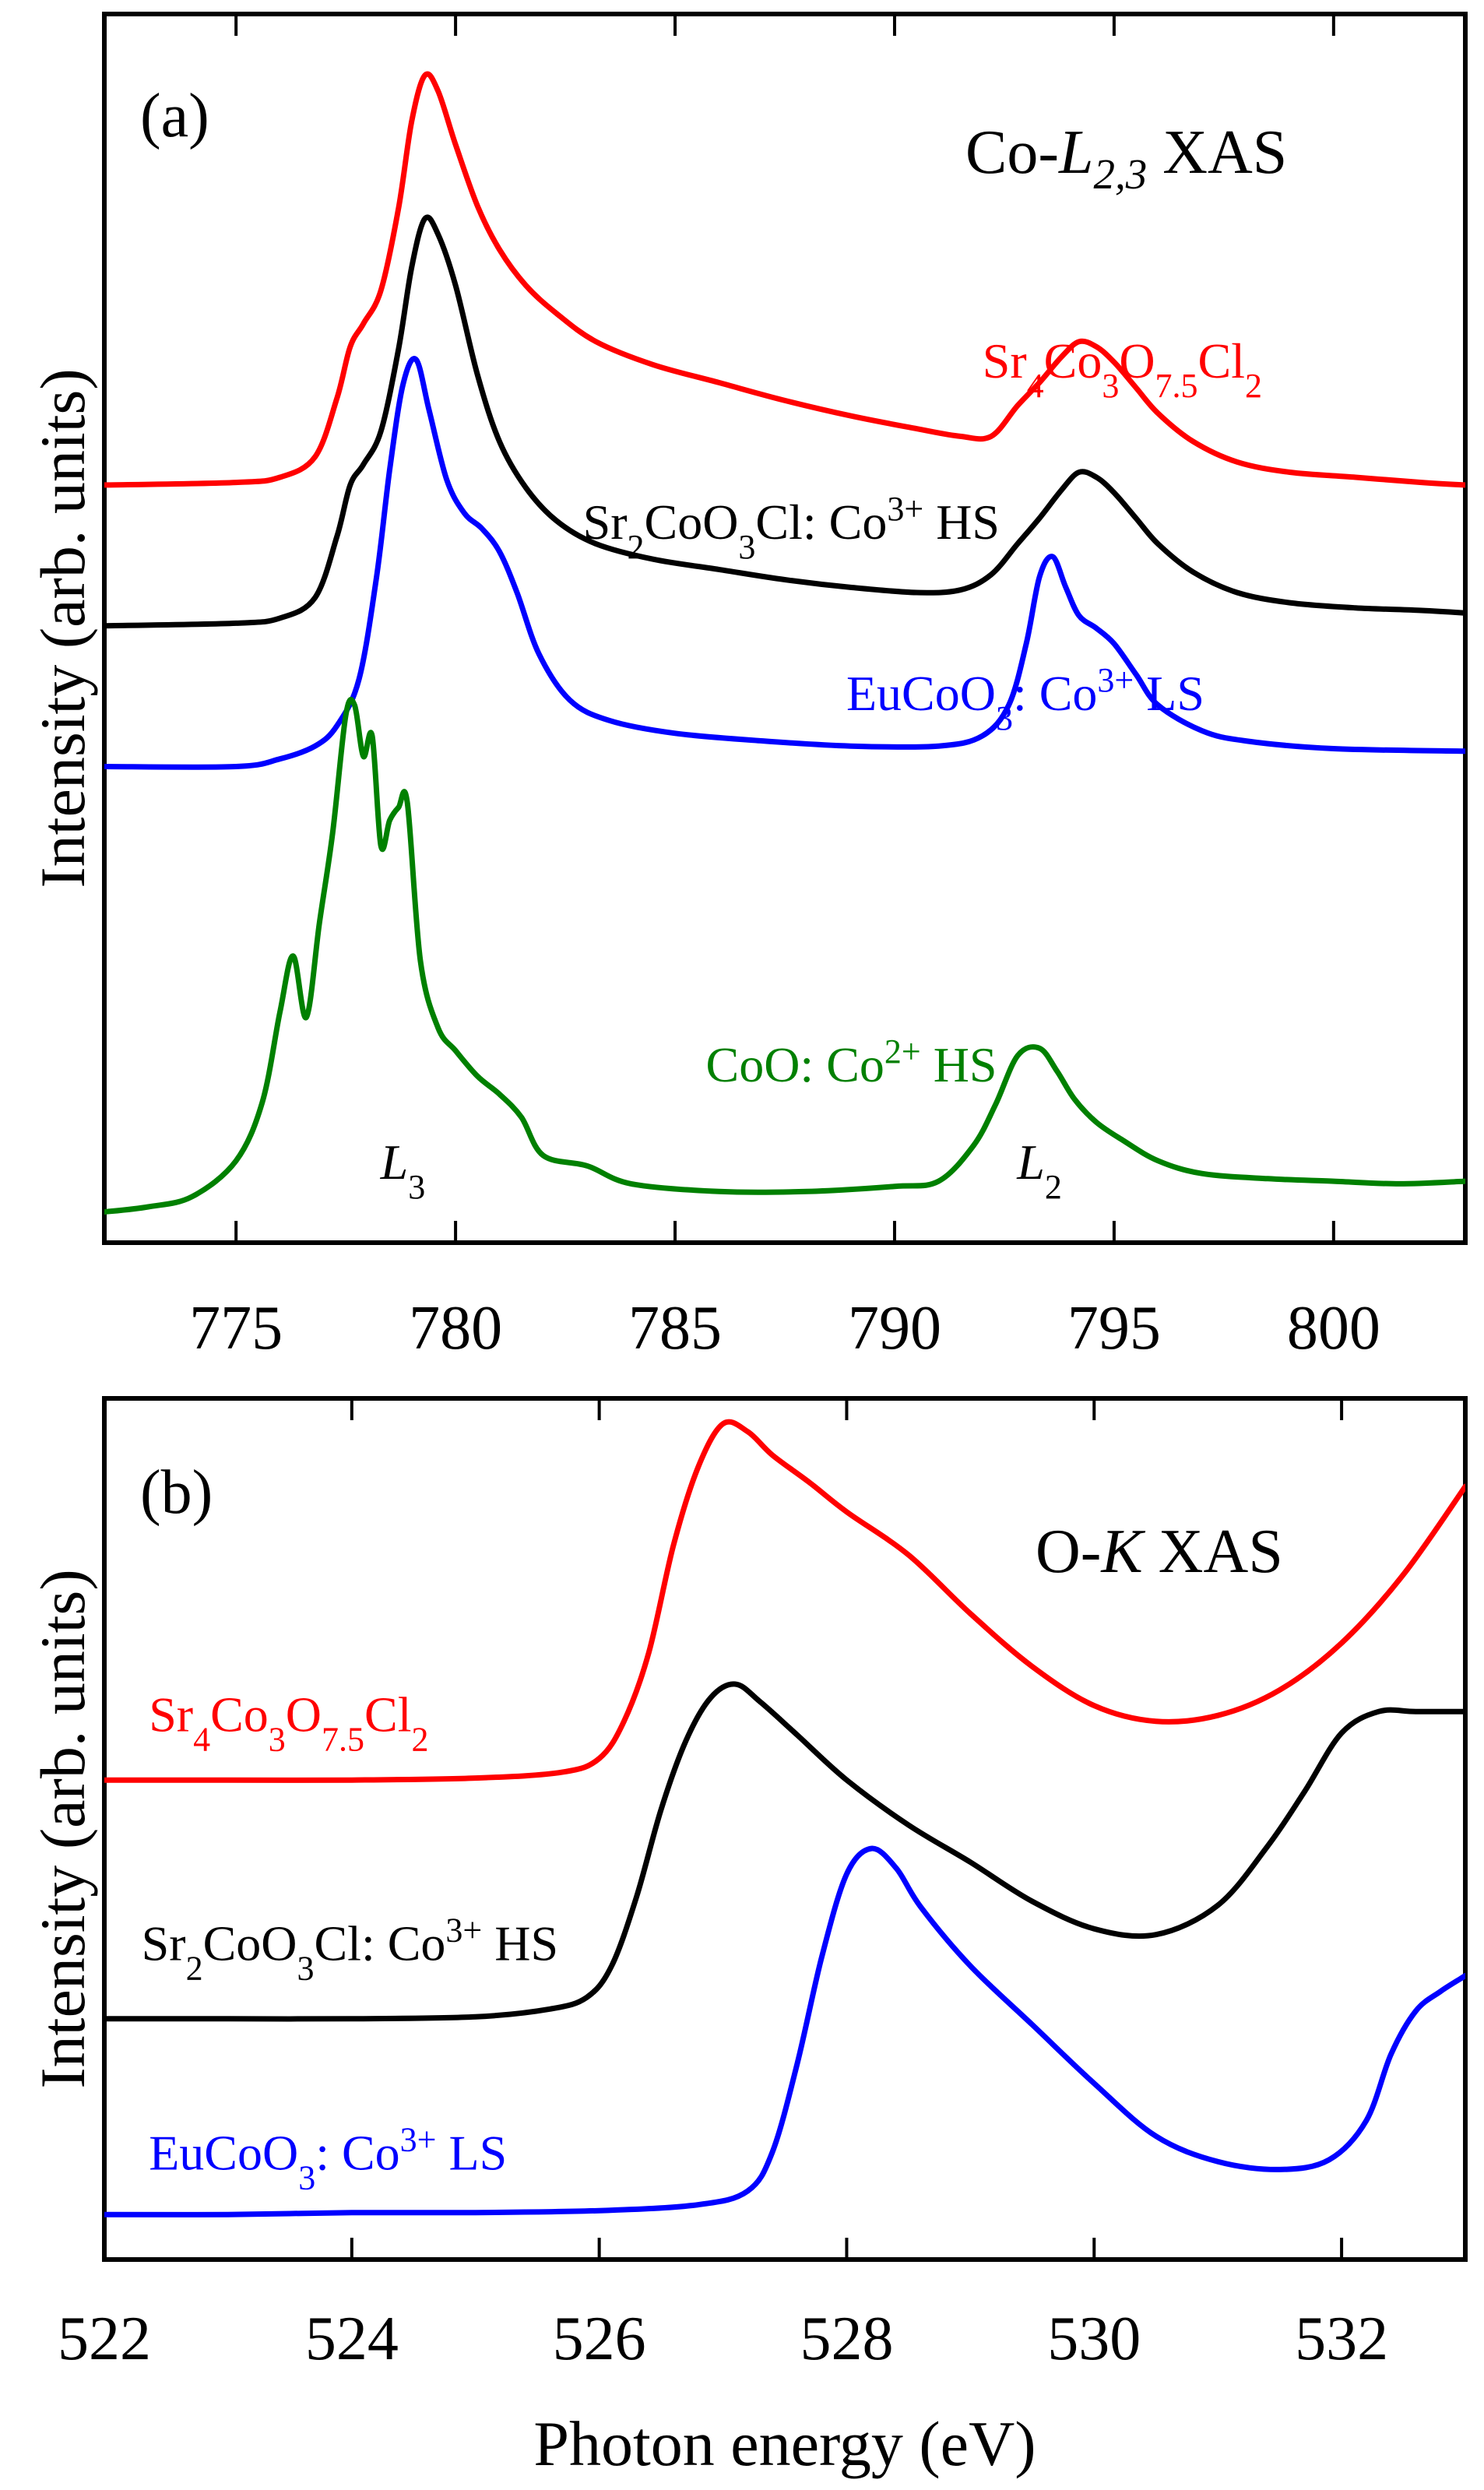 This screenshot has height=2490, width=1484. Describe the element at coordinates (456, 1328) in the screenshot. I see `panel-a-x-tick-label: 780` at that location.